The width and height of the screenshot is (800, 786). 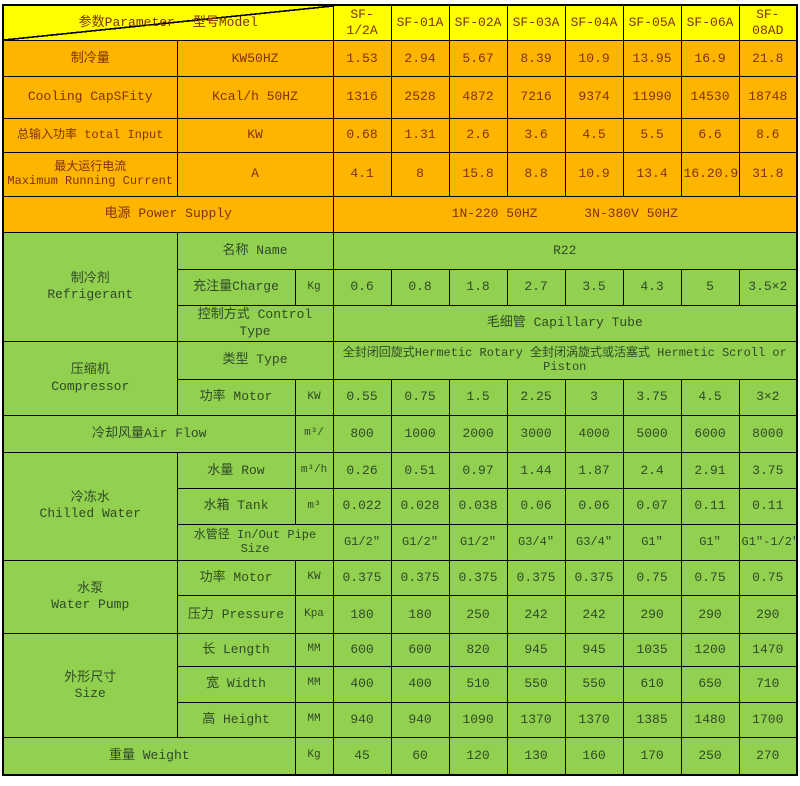 I want to click on unit-label: Kcal/h 50HZ, so click(x=255, y=98).